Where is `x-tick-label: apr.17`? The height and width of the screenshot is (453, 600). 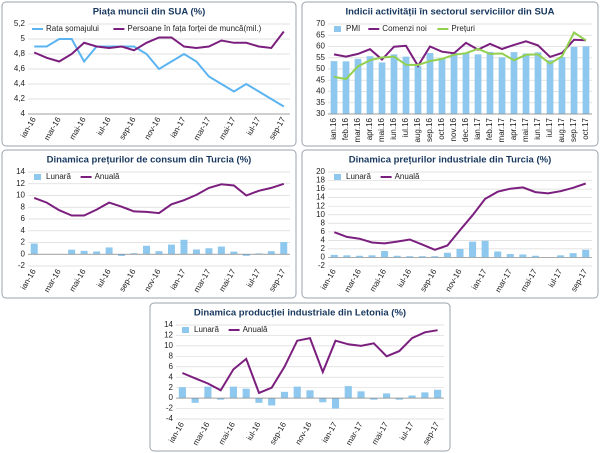 x-tick-label: apr.17 is located at coordinates (513, 128).